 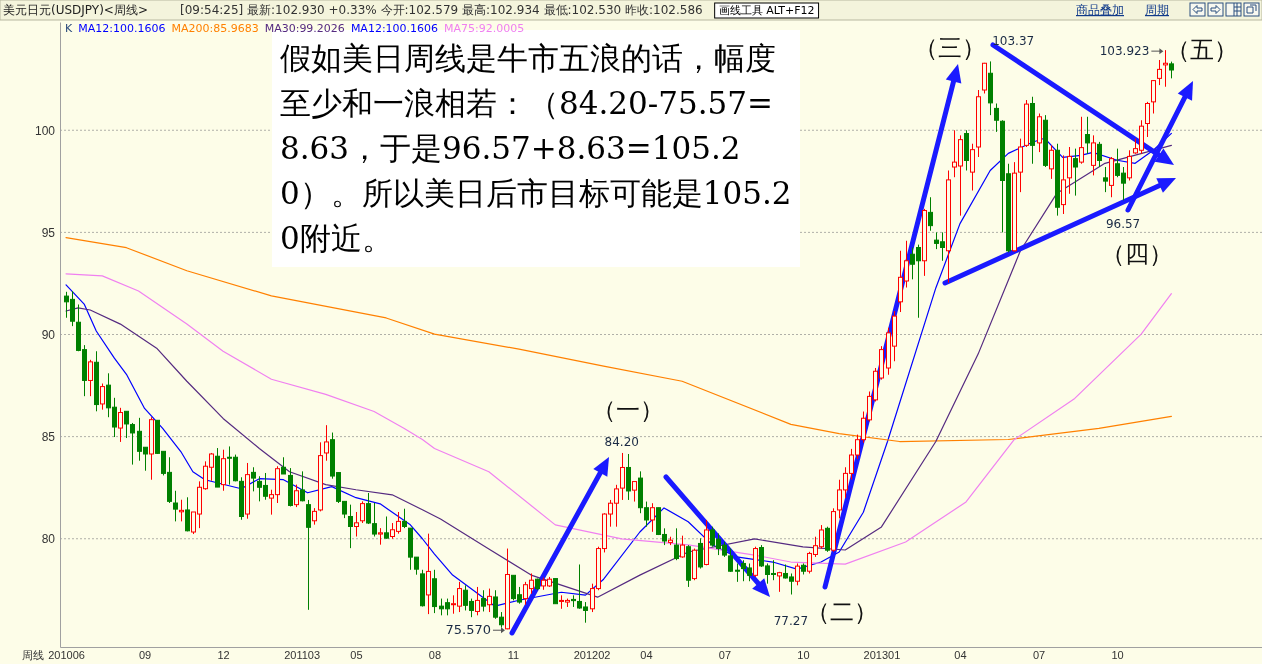 I want to click on x-tick-label: 08, so click(x=435, y=654).